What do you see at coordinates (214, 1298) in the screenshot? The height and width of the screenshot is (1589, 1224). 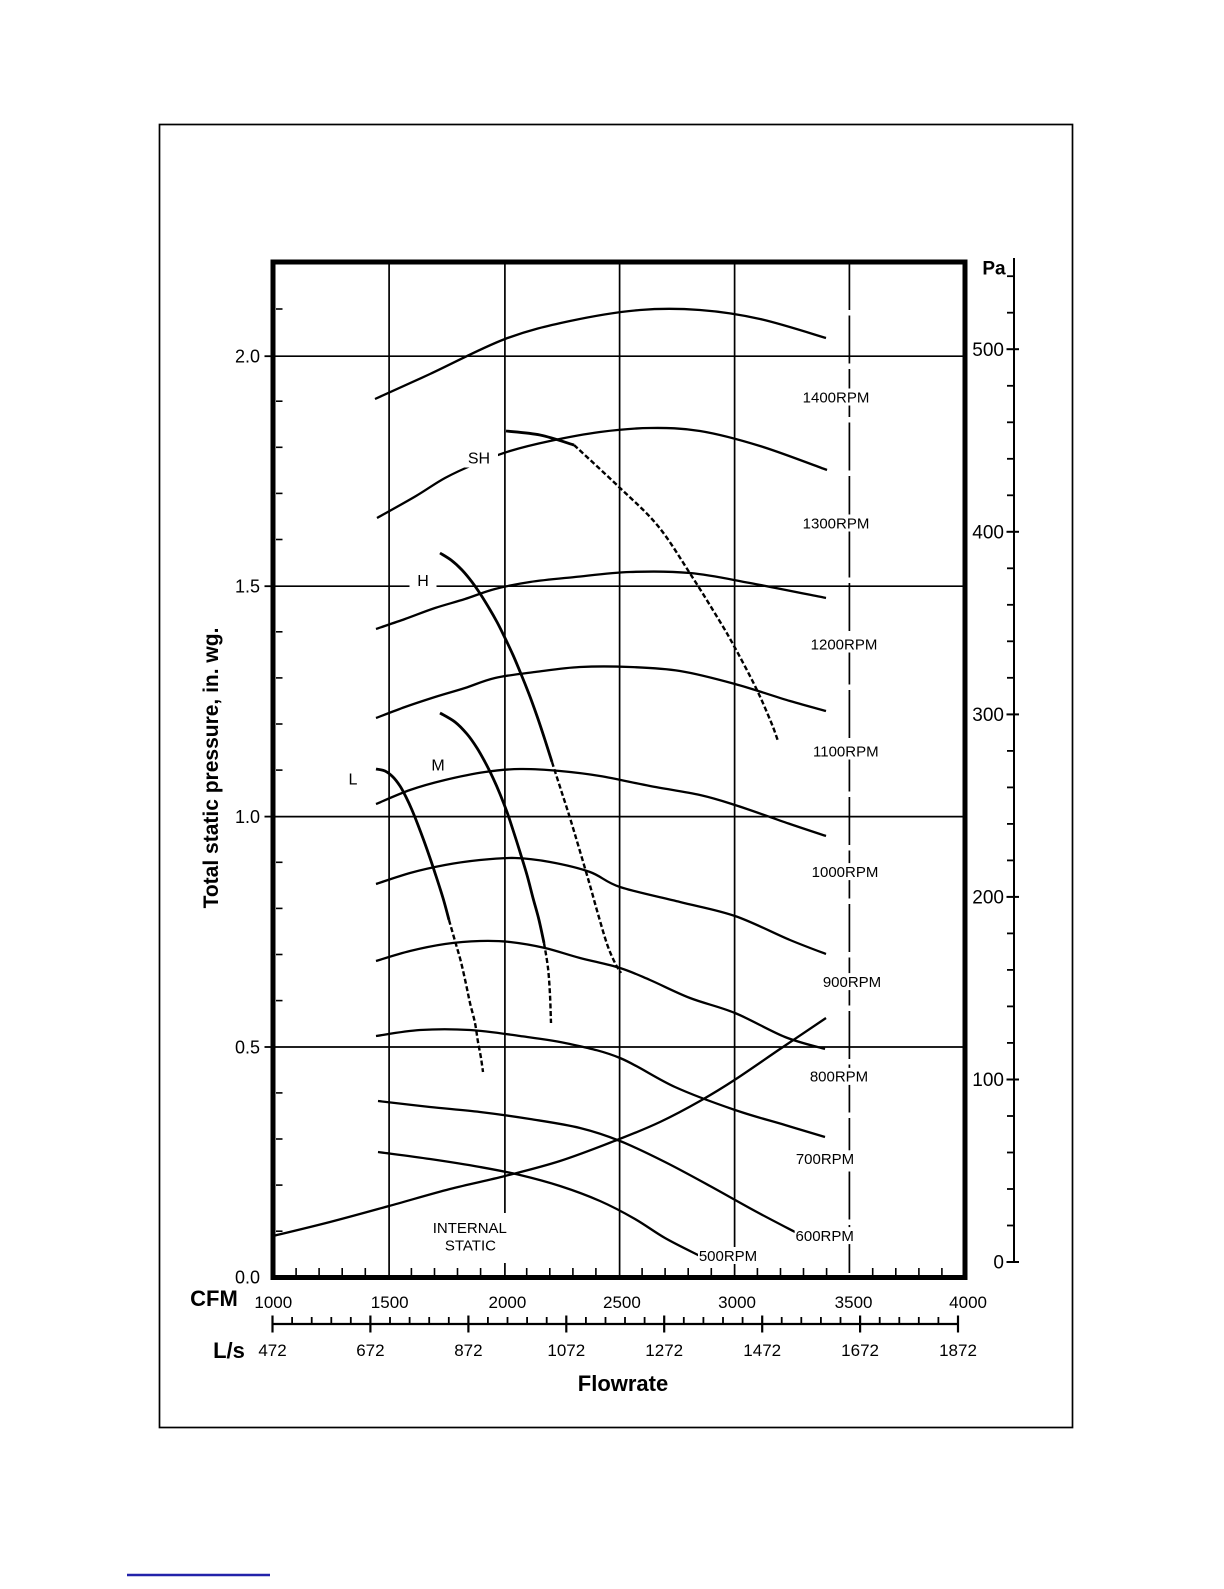 I see `svg-text: CFM` at bounding box center [214, 1298].